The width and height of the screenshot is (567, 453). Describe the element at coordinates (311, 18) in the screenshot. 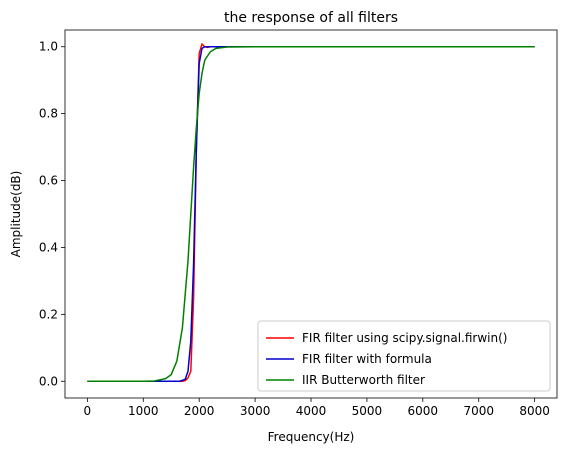

I see `chart-title: the response of all filters` at that location.